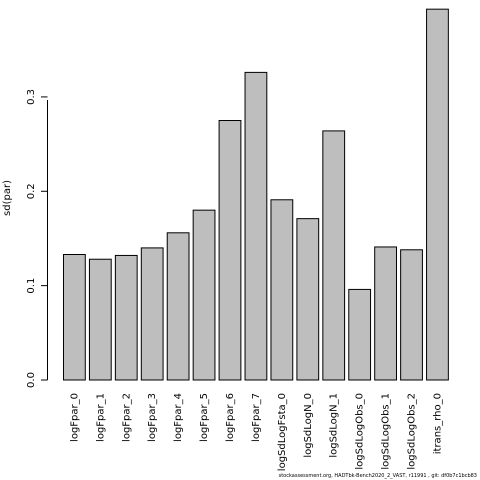 This screenshot has width=480, height=480. Describe the element at coordinates (31, 191) in the screenshot. I see `y-tick-label: 0.2` at that location.